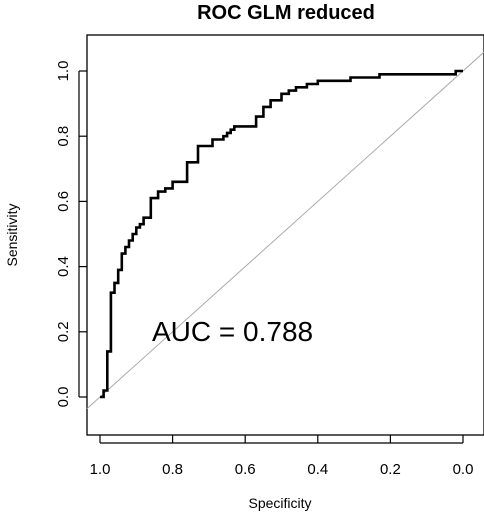  What do you see at coordinates (63, 397) in the screenshot?
I see `y-tick-label: 0.0` at bounding box center [63, 397].